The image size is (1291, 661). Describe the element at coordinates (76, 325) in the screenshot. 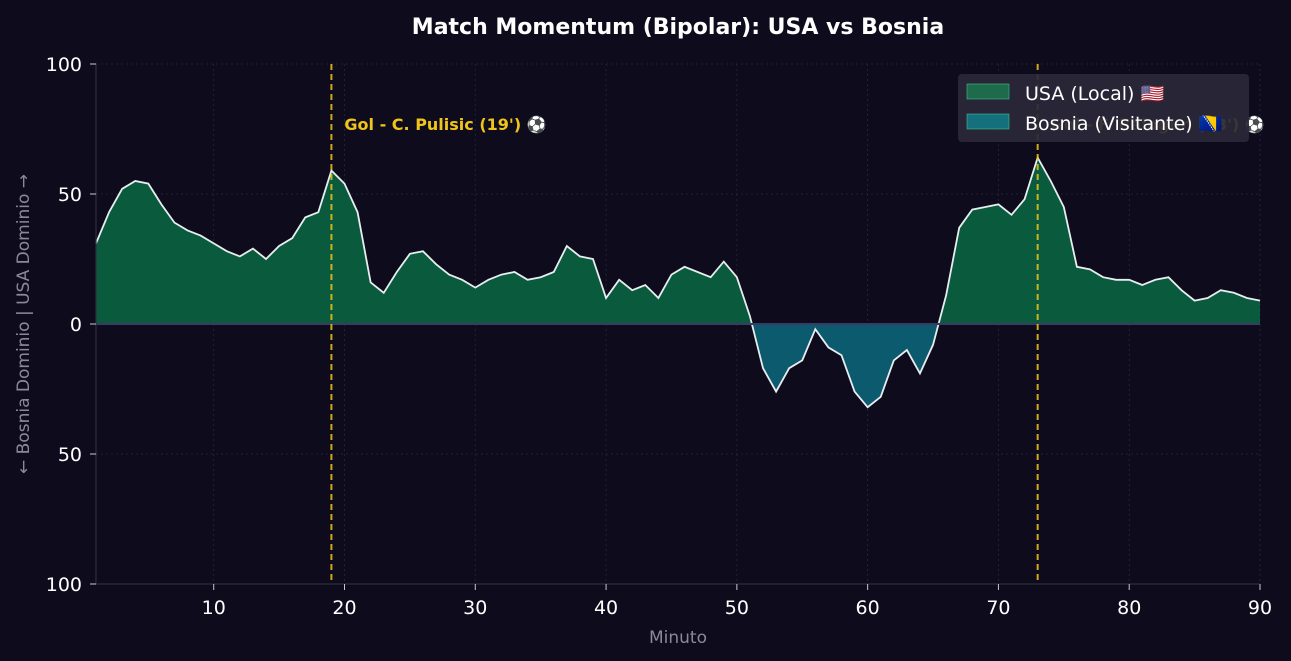

I see `y-tick-label: 0` at that location.